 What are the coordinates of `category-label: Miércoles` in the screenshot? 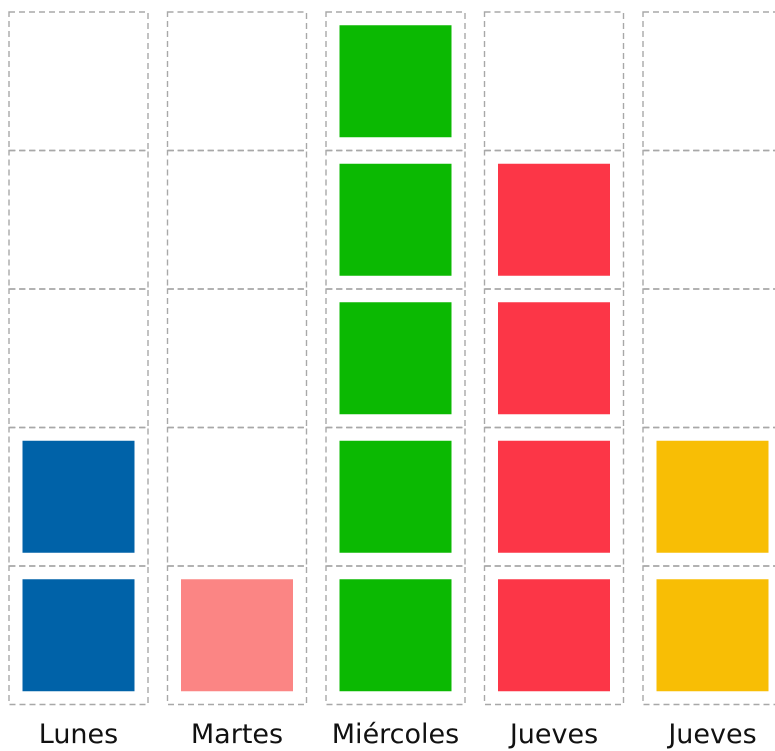 It's located at (395, 734).